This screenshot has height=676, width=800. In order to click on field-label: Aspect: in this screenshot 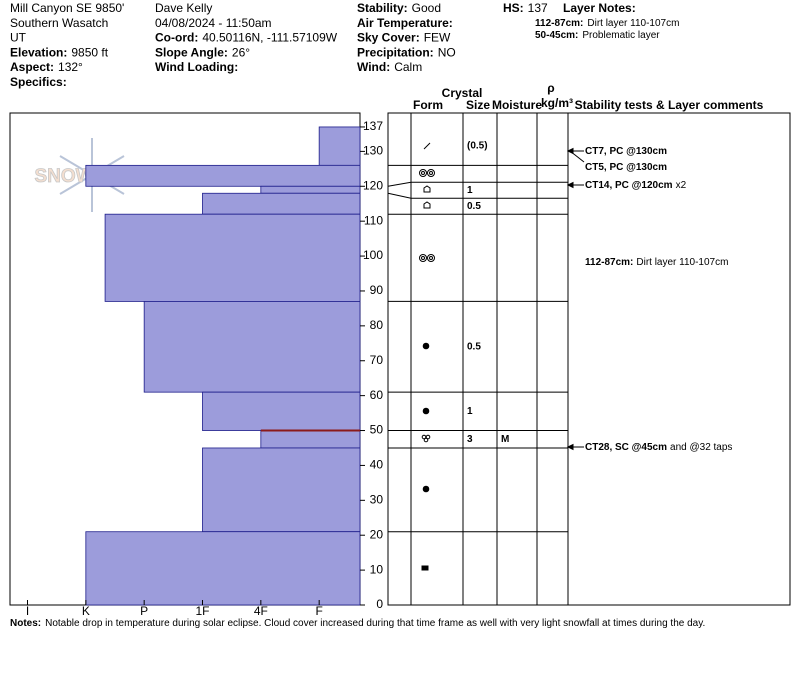, I will do `click(32, 67)`.